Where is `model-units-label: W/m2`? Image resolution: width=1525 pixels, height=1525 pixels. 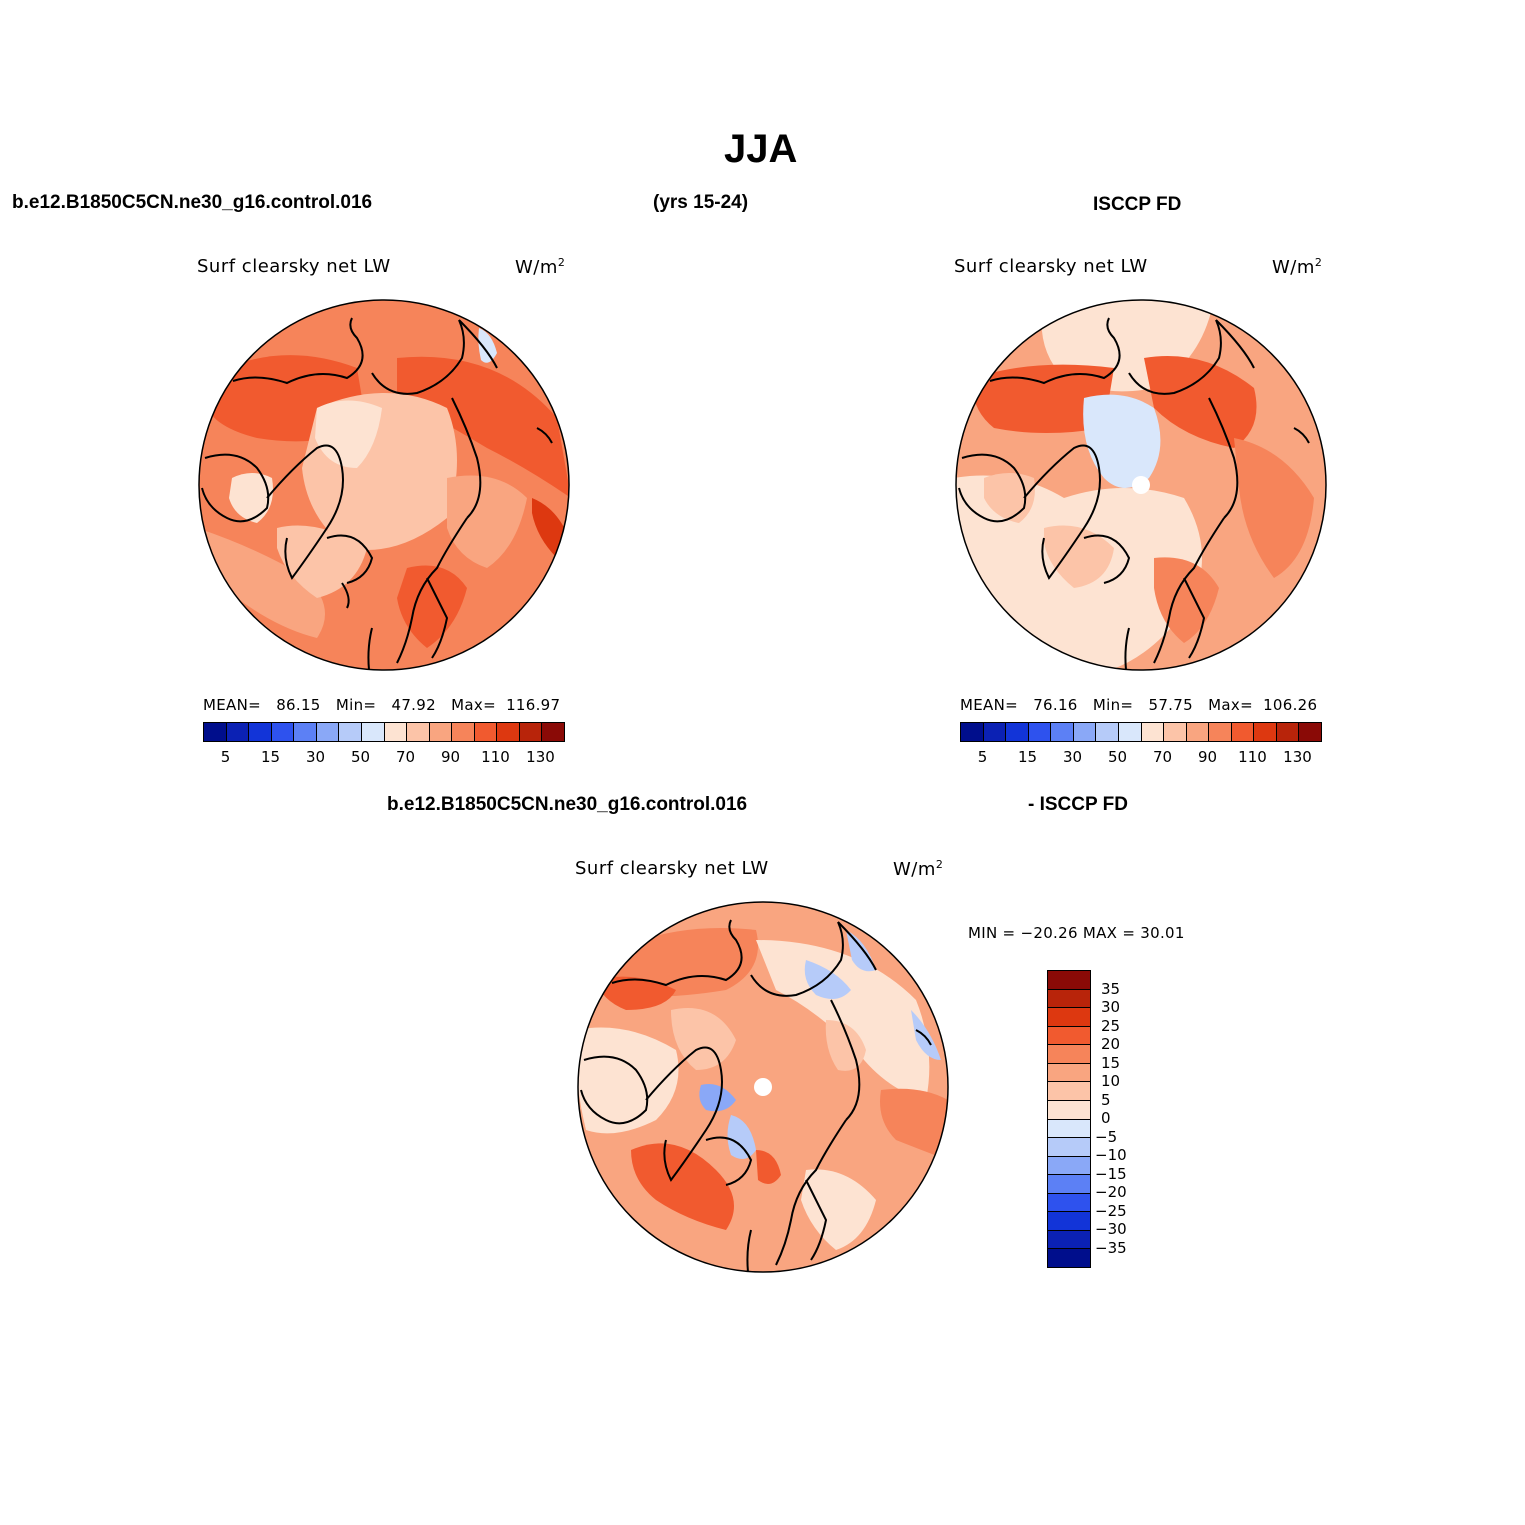
model-units-label: W/m2 is located at coordinates (540, 267).